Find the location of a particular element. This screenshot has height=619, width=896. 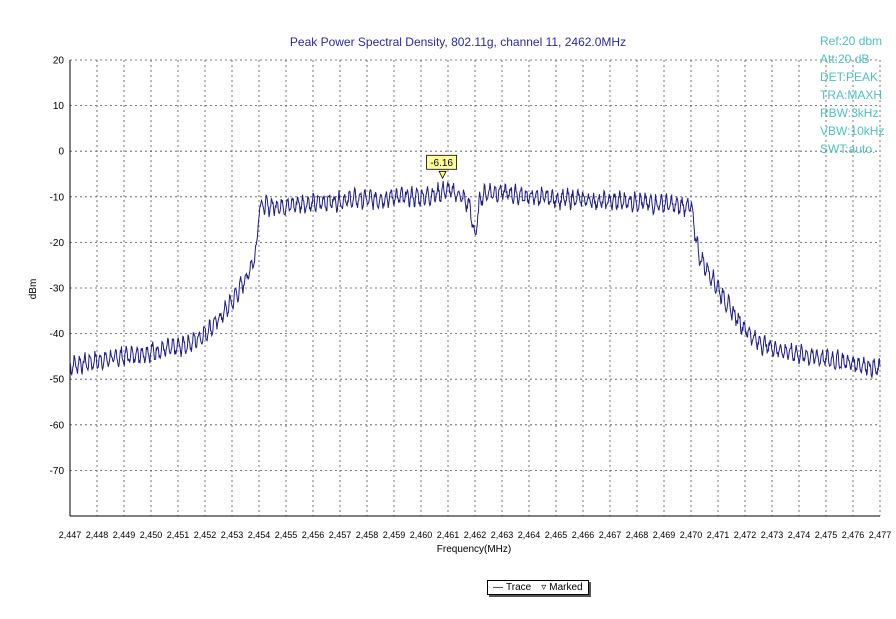

x-tick-label: 2,458 is located at coordinates (367, 535).